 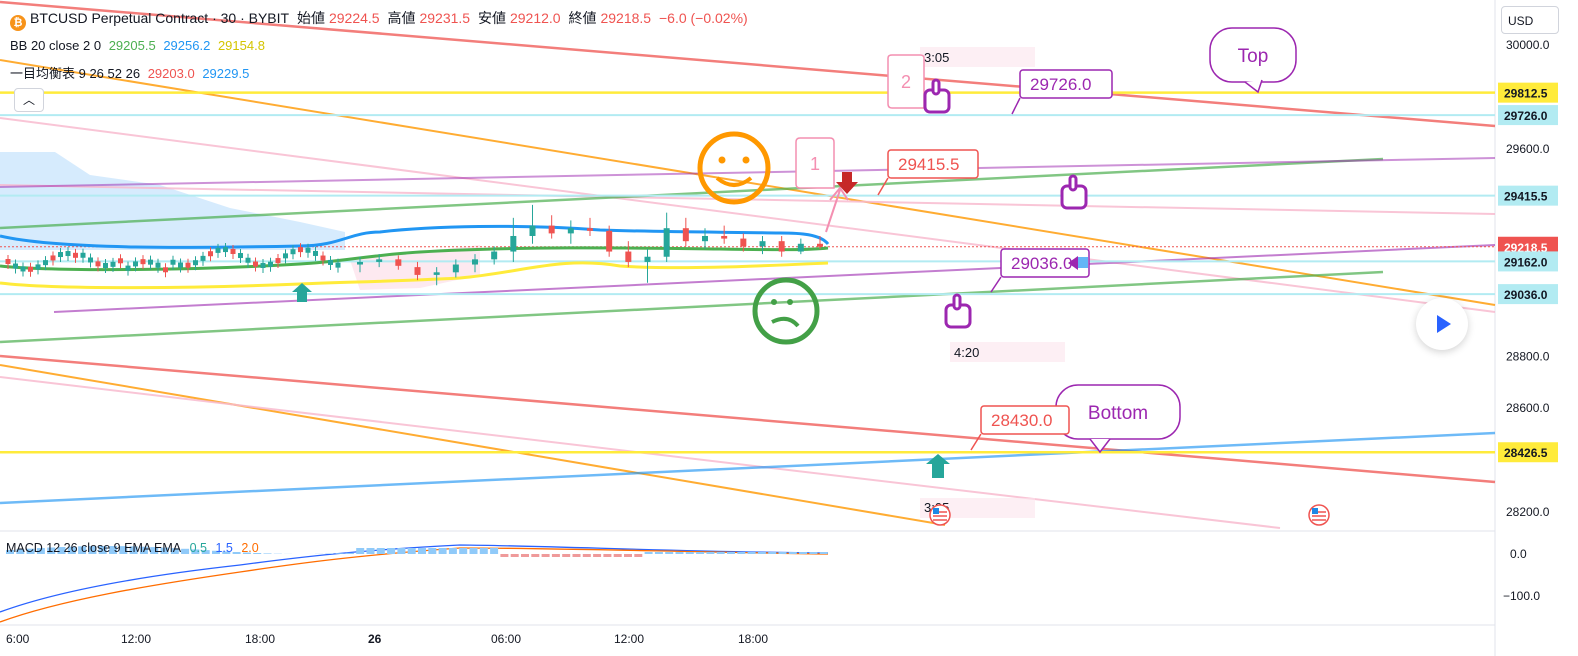 What do you see at coordinates (1253, 86) in the screenshot?
I see `callout-top-tail` at bounding box center [1253, 86].